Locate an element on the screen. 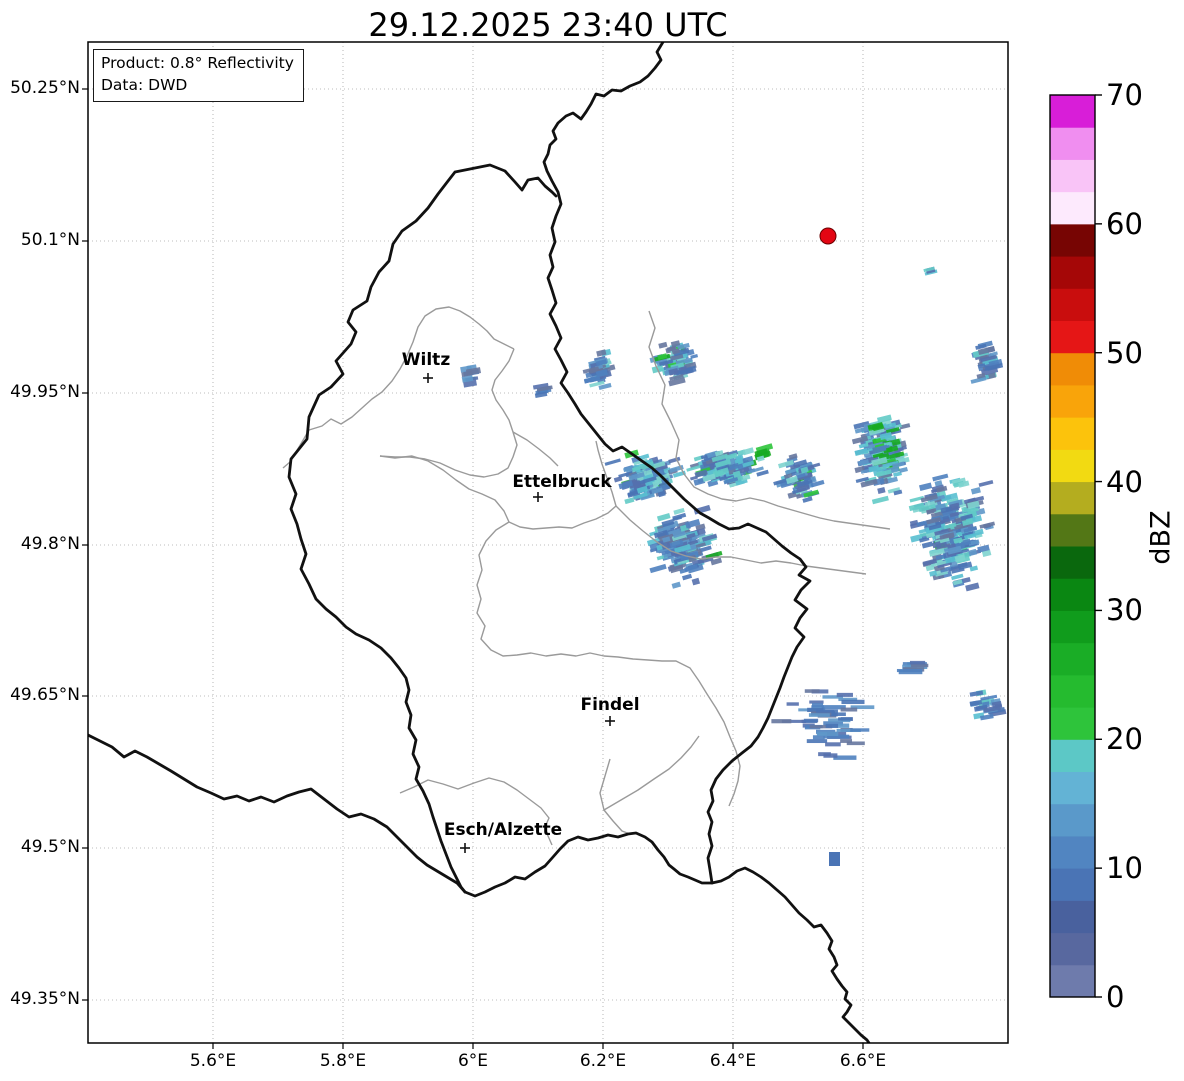  colorbar-unit-label: dBZ is located at coordinates (1161, 537).